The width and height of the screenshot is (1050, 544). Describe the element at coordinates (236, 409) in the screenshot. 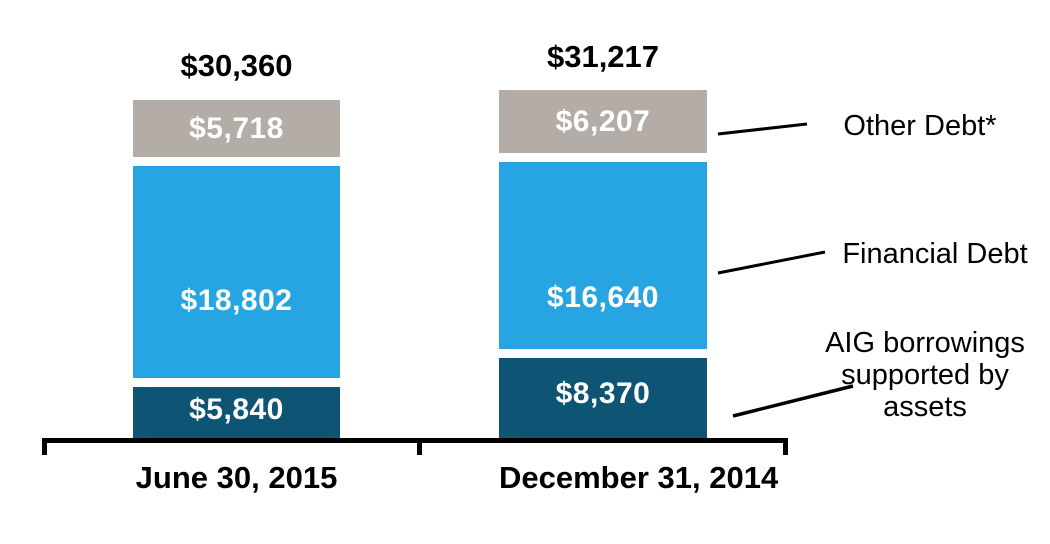

I see `segment-value-label: $5,840` at that location.